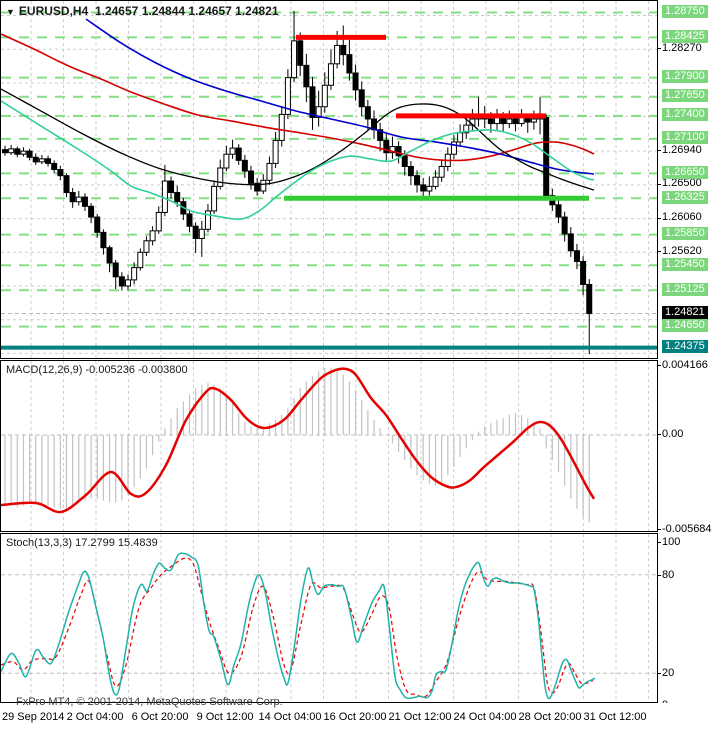  Describe the element at coordinates (682, 150) in the screenshot. I see `price-label: 1.26940` at that location.